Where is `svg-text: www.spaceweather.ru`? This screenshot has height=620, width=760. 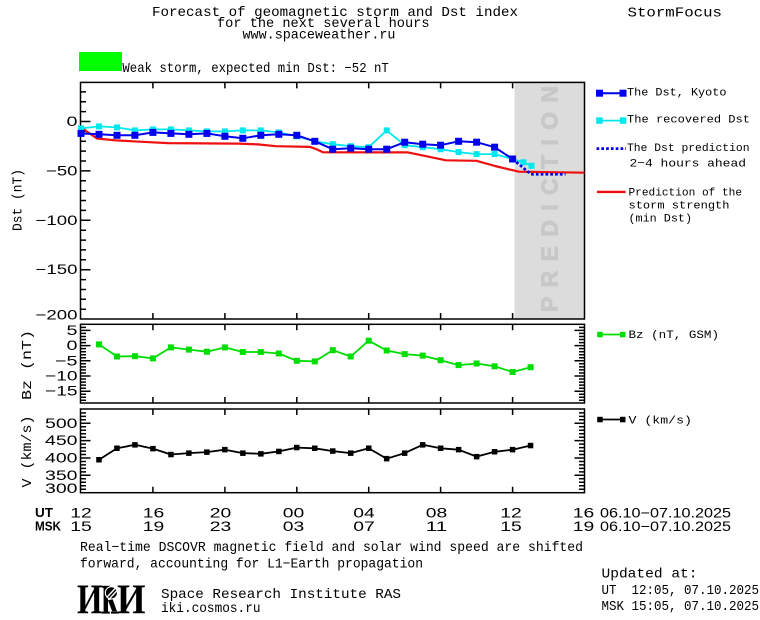
svg-text: www.spaceweather.ru is located at coordinates (319, 35).